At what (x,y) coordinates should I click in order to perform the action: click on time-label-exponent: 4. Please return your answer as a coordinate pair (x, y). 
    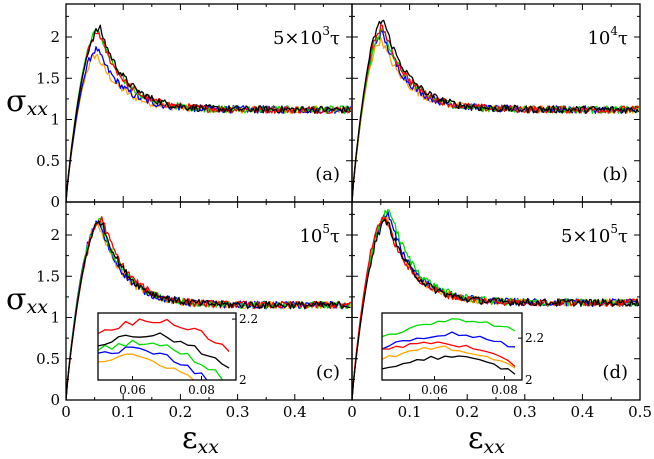
    Looking at the image, I should click on (614, 31).